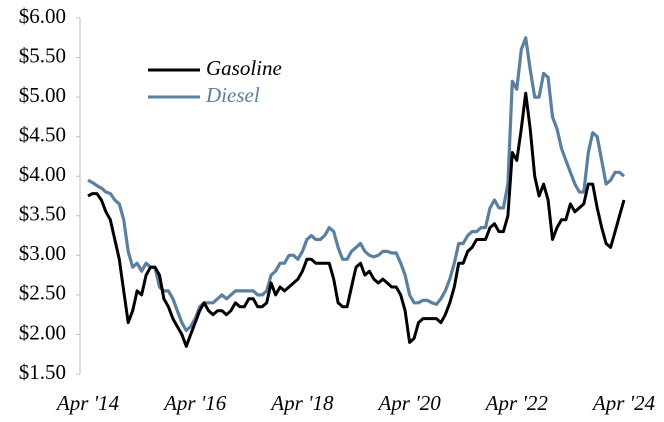  Describe the element at coordinates (244, 68) in the screenshot. I see `legend-label: Gasoline` at that location.